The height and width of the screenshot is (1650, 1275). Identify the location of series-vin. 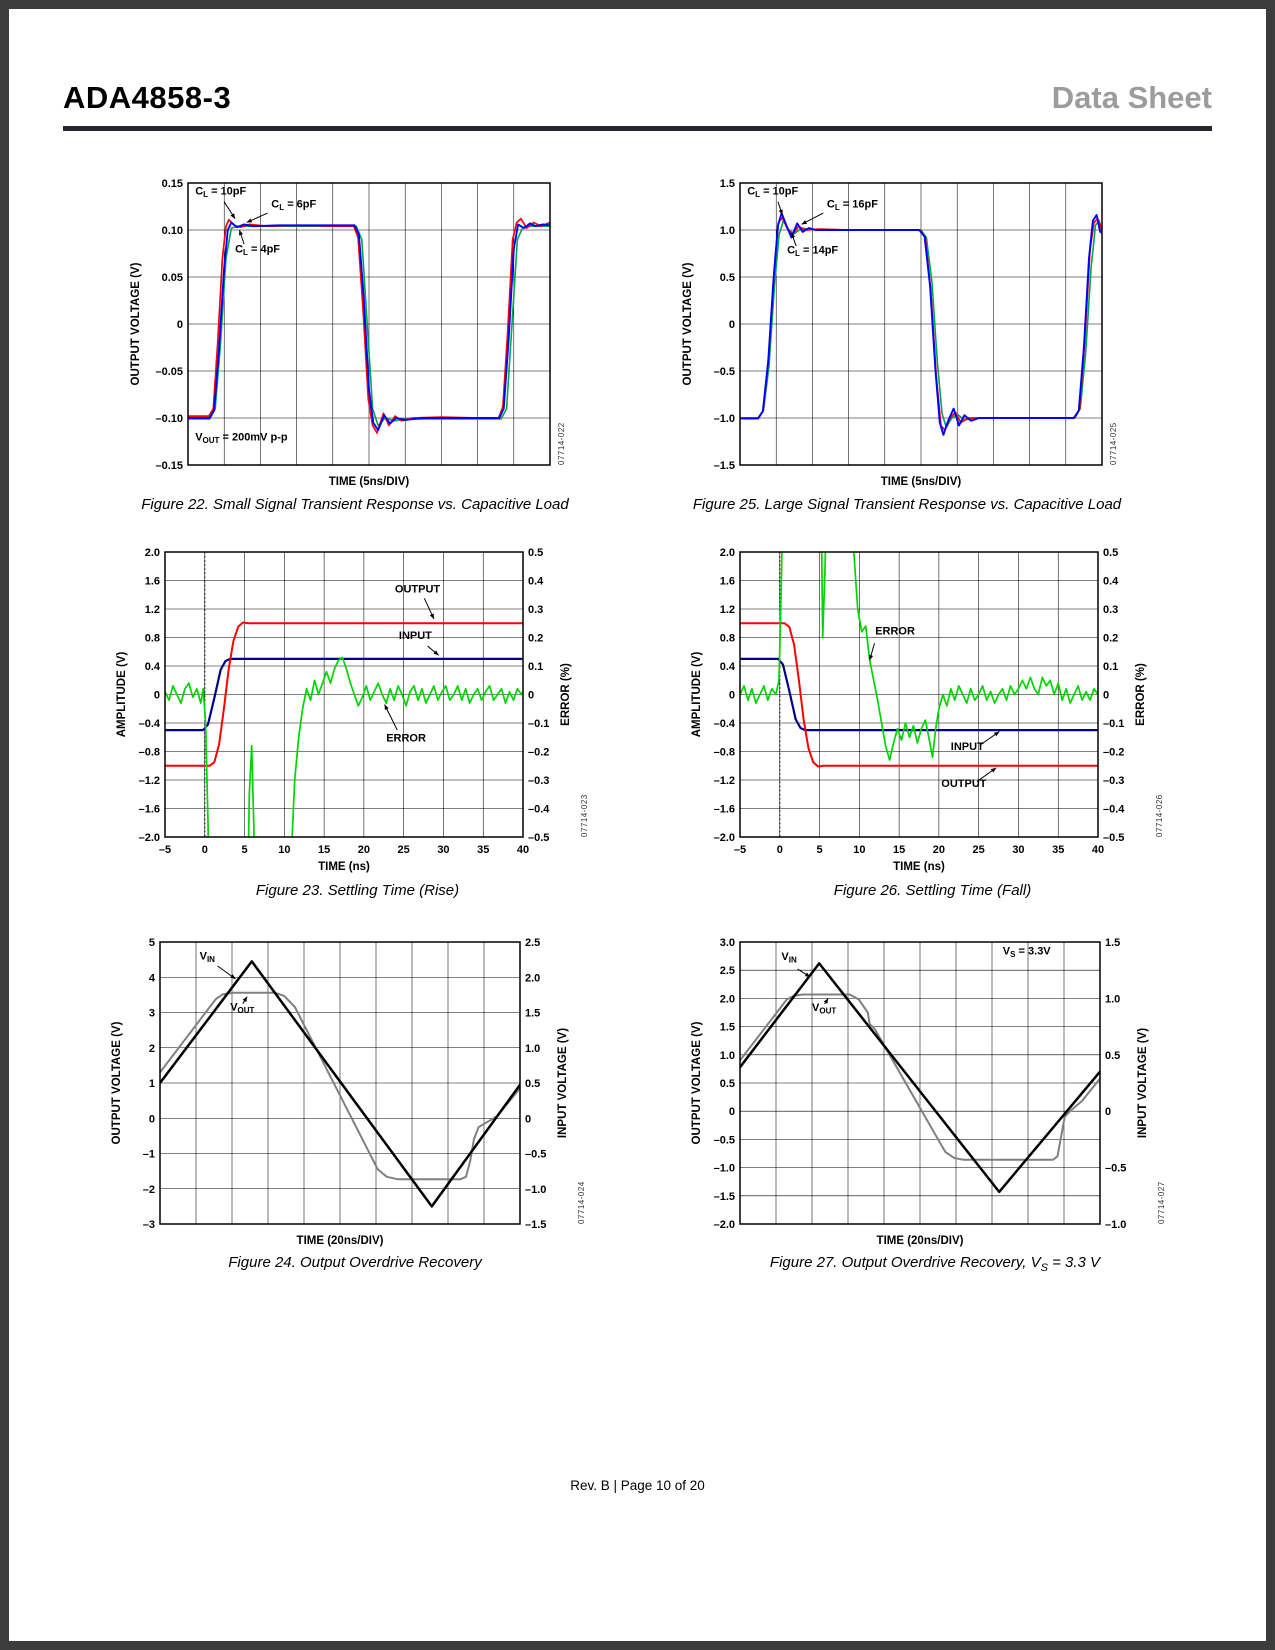
(920, 1078).